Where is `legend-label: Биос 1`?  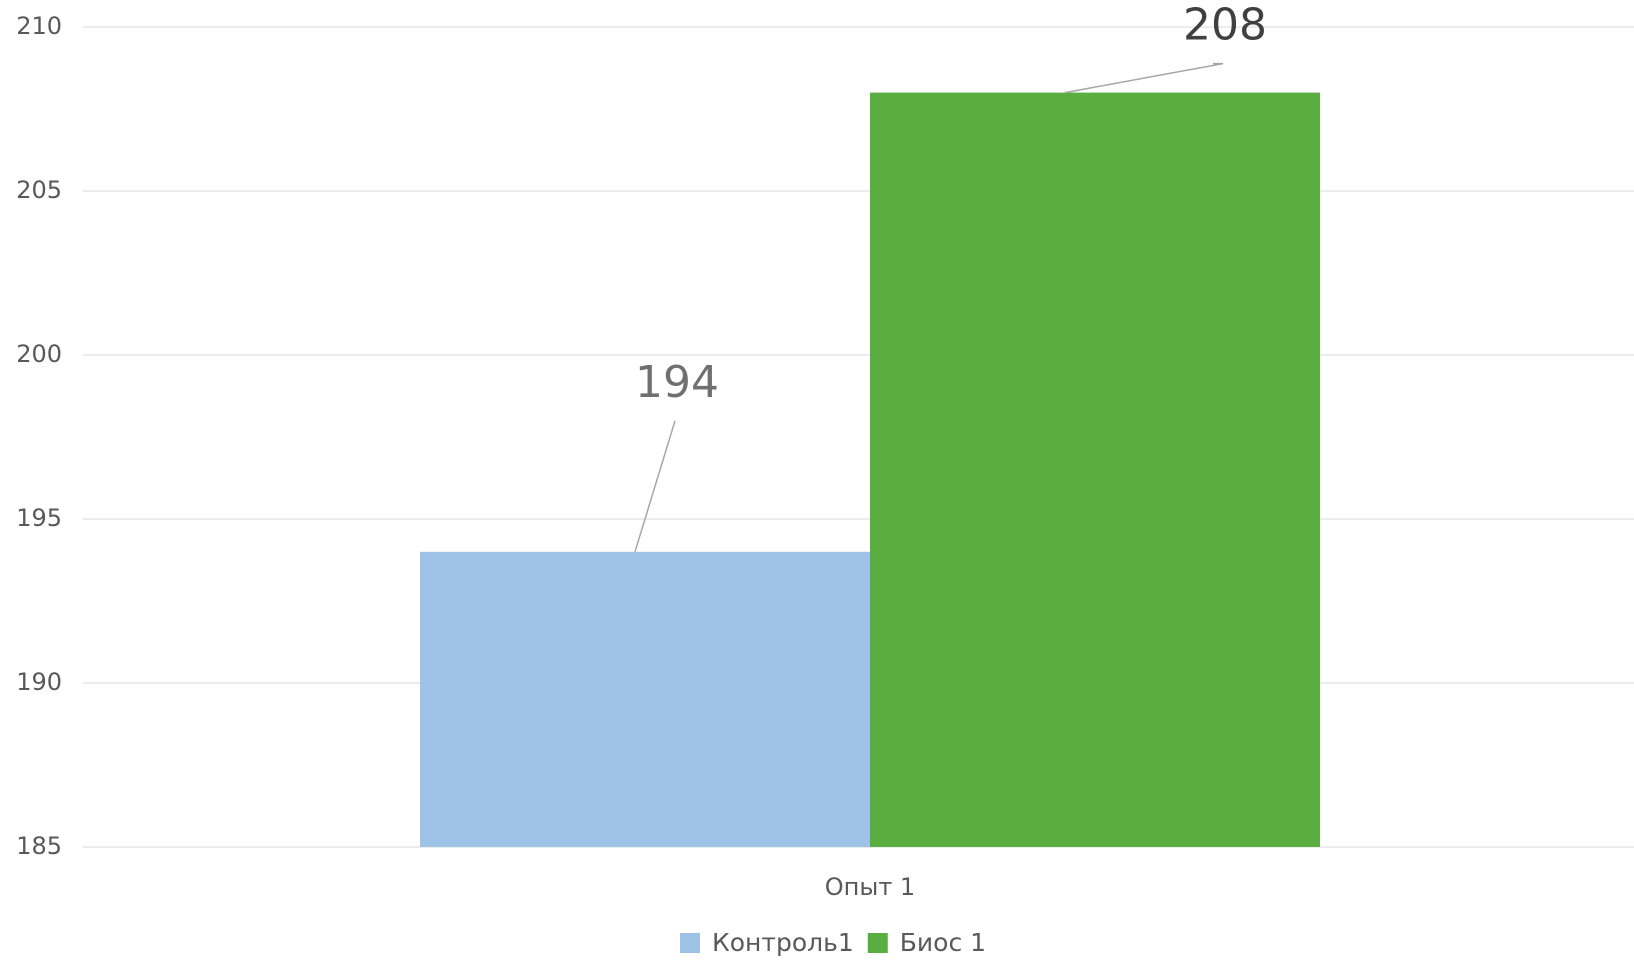
legend-label: Биос 1 is located at coordinates (943, 942).